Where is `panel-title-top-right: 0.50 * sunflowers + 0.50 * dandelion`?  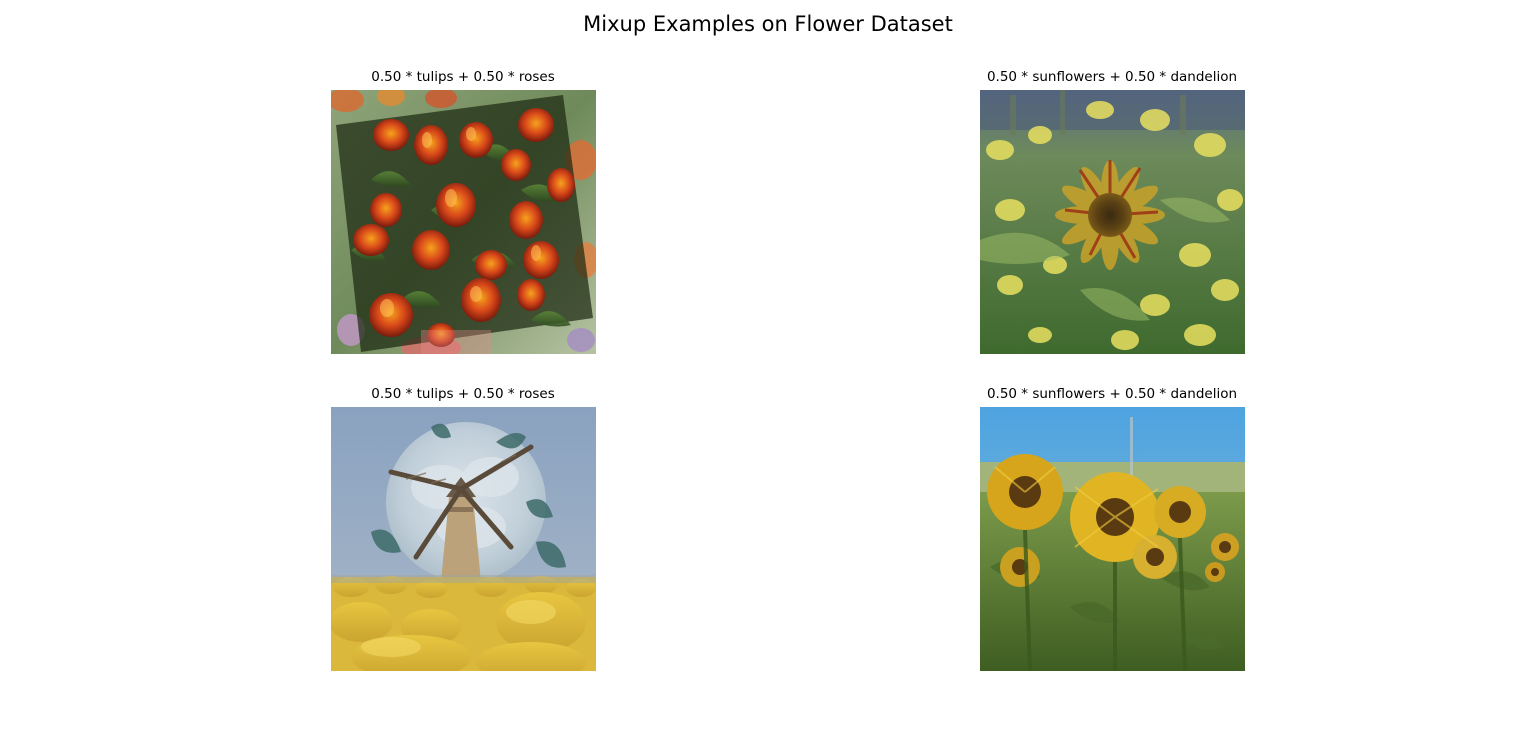
panel-title-top-right: 0.50 * sunflowers + 0.50 * dandelion is located at coordinates (1112, 77).